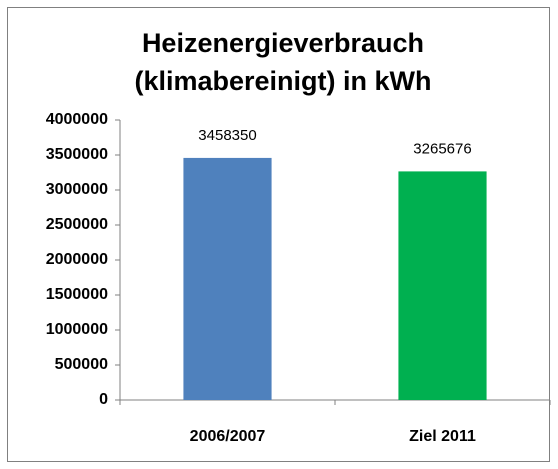 Image resolution: width=558 pixels, height=469 pixels. What do you see at coordinates (77, 119) in the screenshot?
I see `y-tick-label: 4000000` at bounding box center [77, 119].